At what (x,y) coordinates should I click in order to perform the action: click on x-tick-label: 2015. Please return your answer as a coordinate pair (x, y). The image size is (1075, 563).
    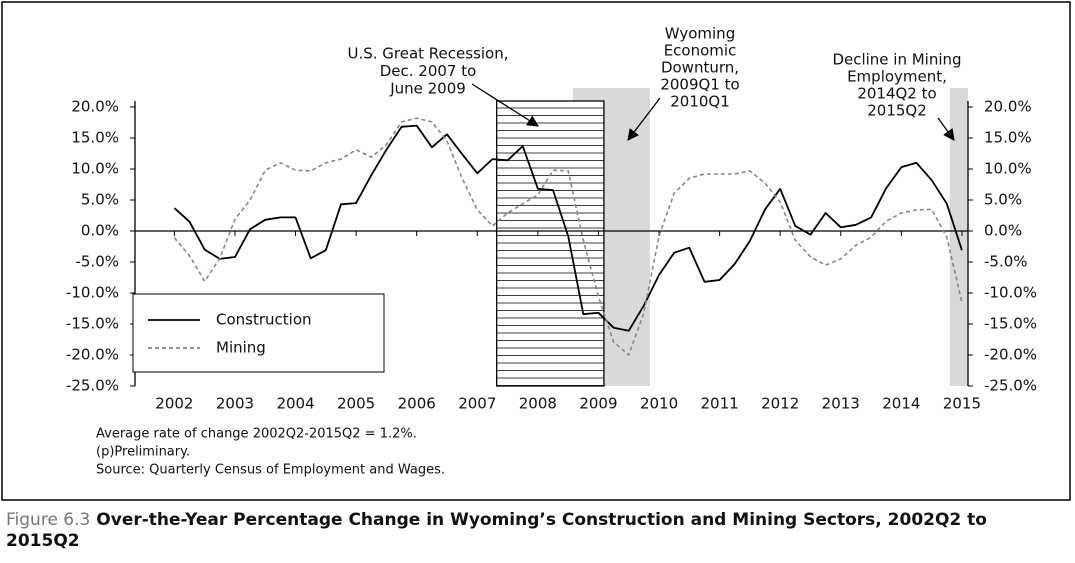
    Looking at the image, I should click on (962, 404).